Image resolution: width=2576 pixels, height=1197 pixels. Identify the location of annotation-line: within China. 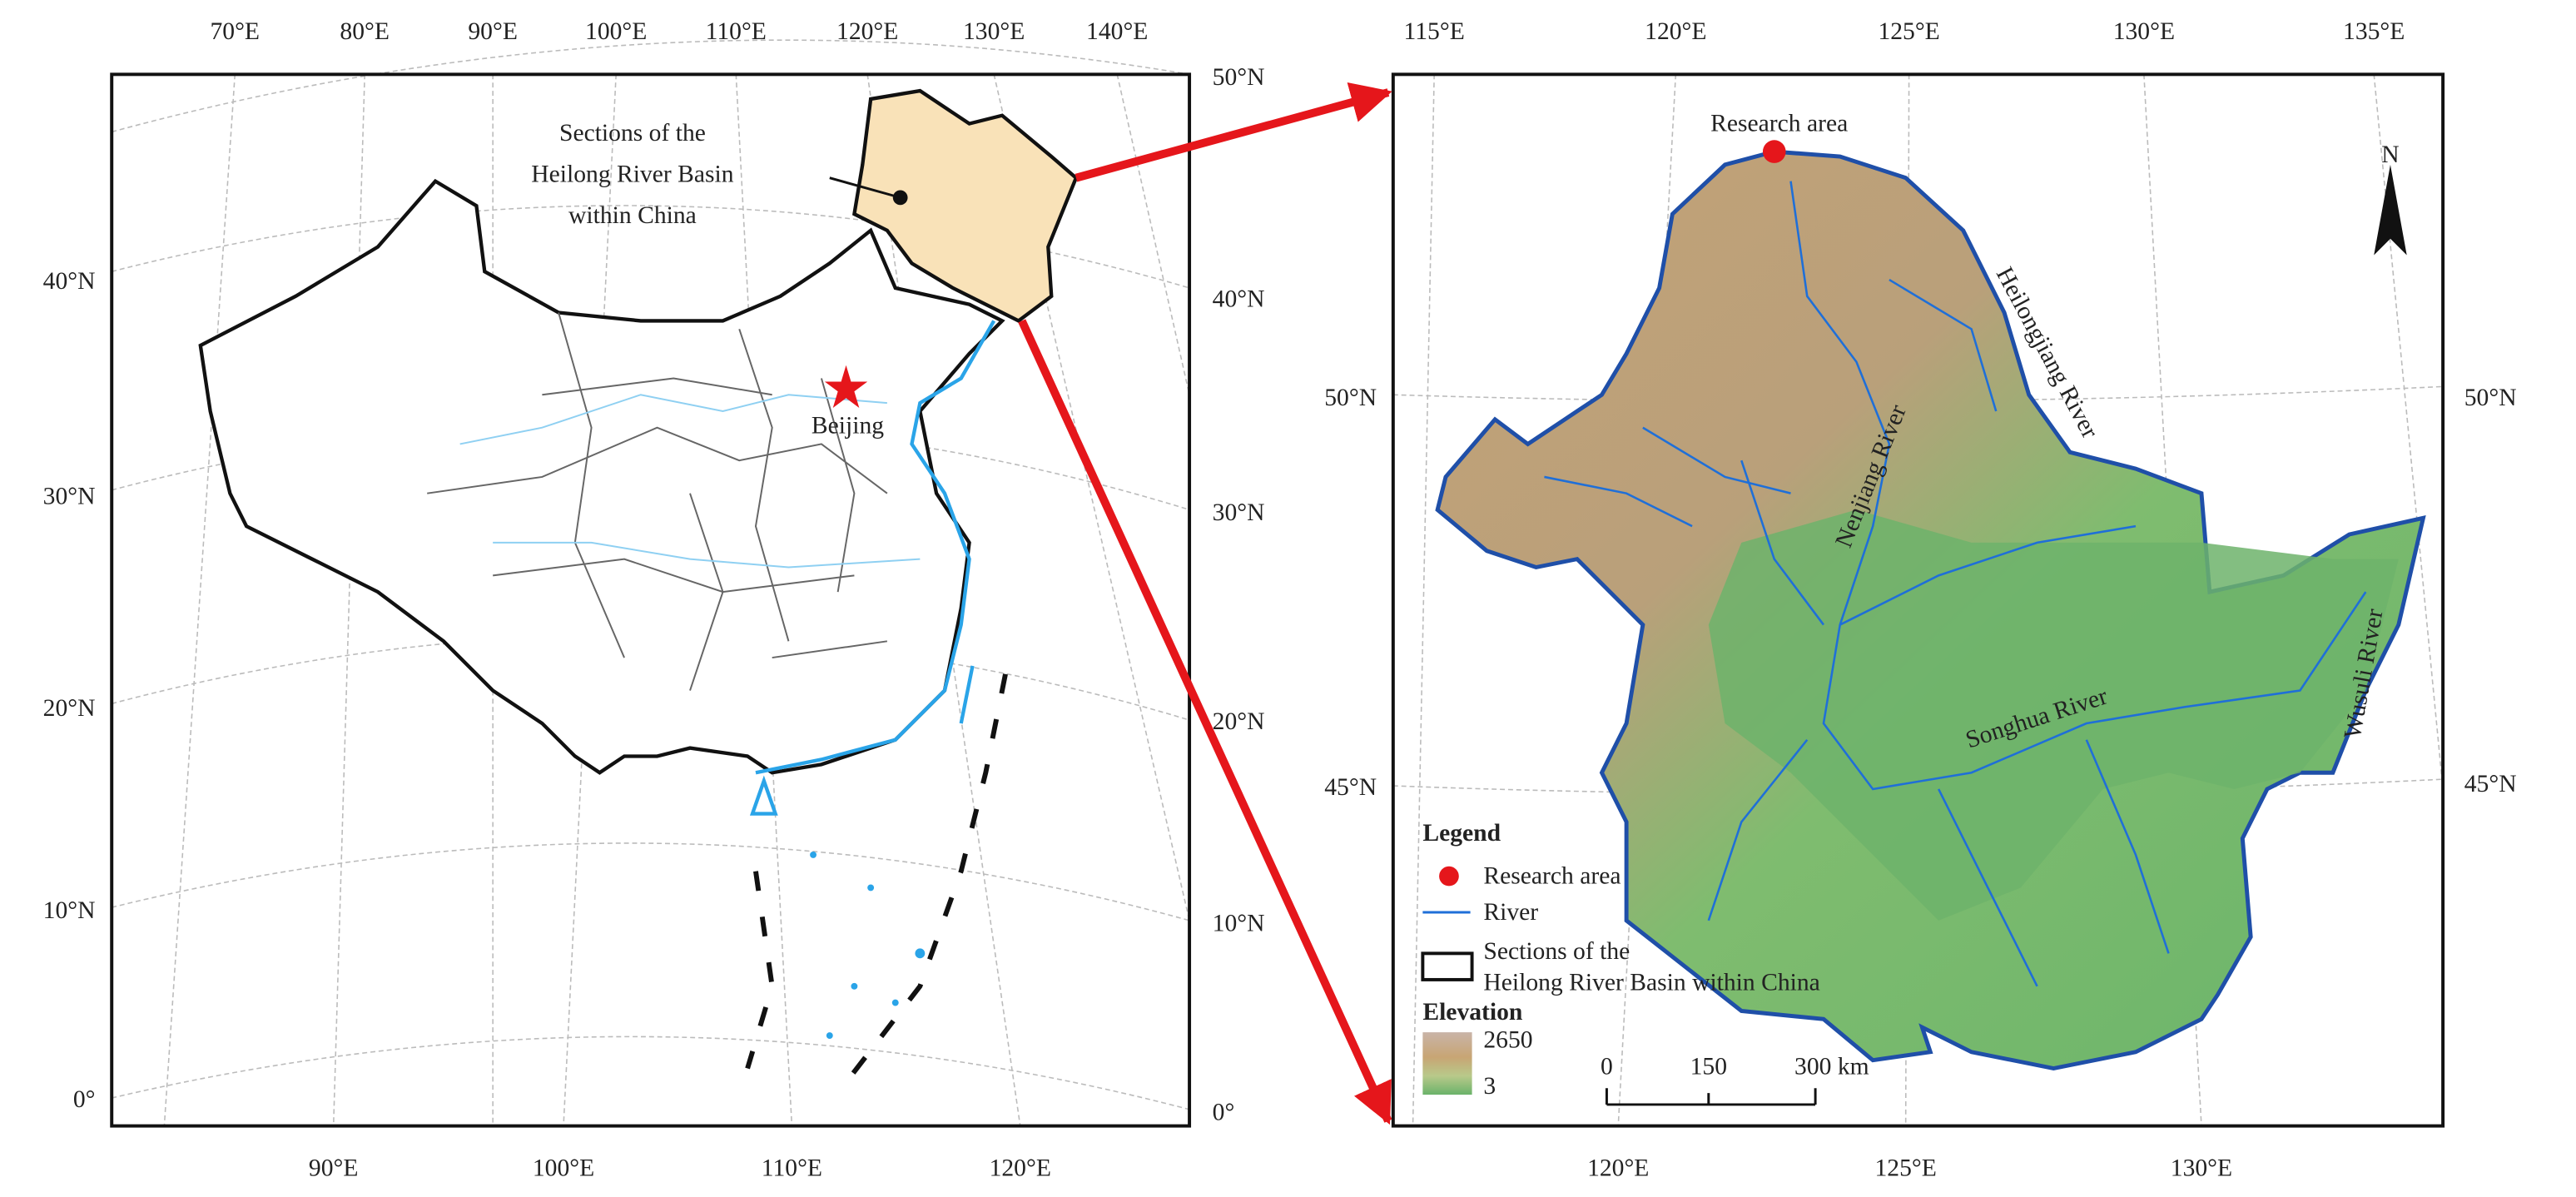
(632, 216).